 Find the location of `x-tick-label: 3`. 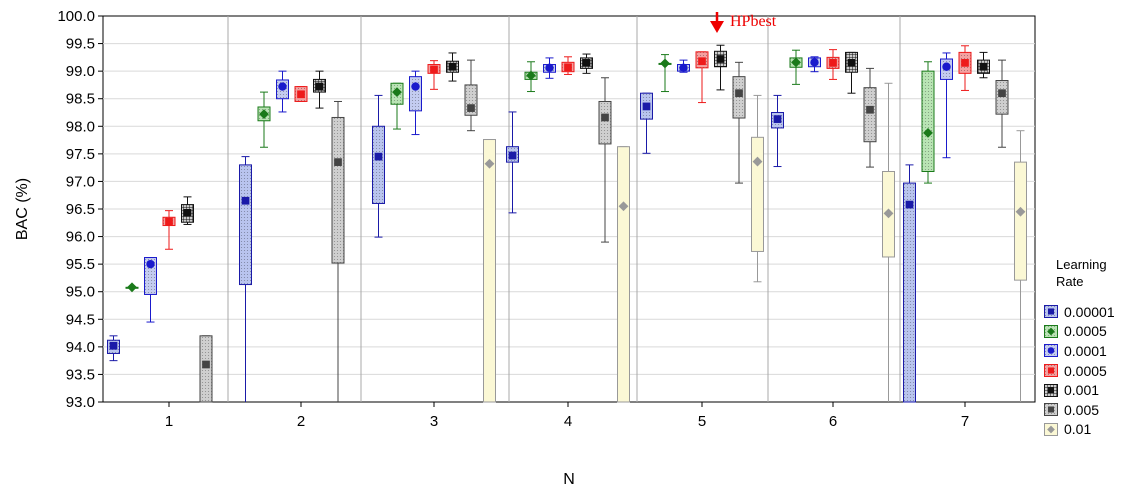

x-tick-label: 3 is located at coordinates (434, 421).